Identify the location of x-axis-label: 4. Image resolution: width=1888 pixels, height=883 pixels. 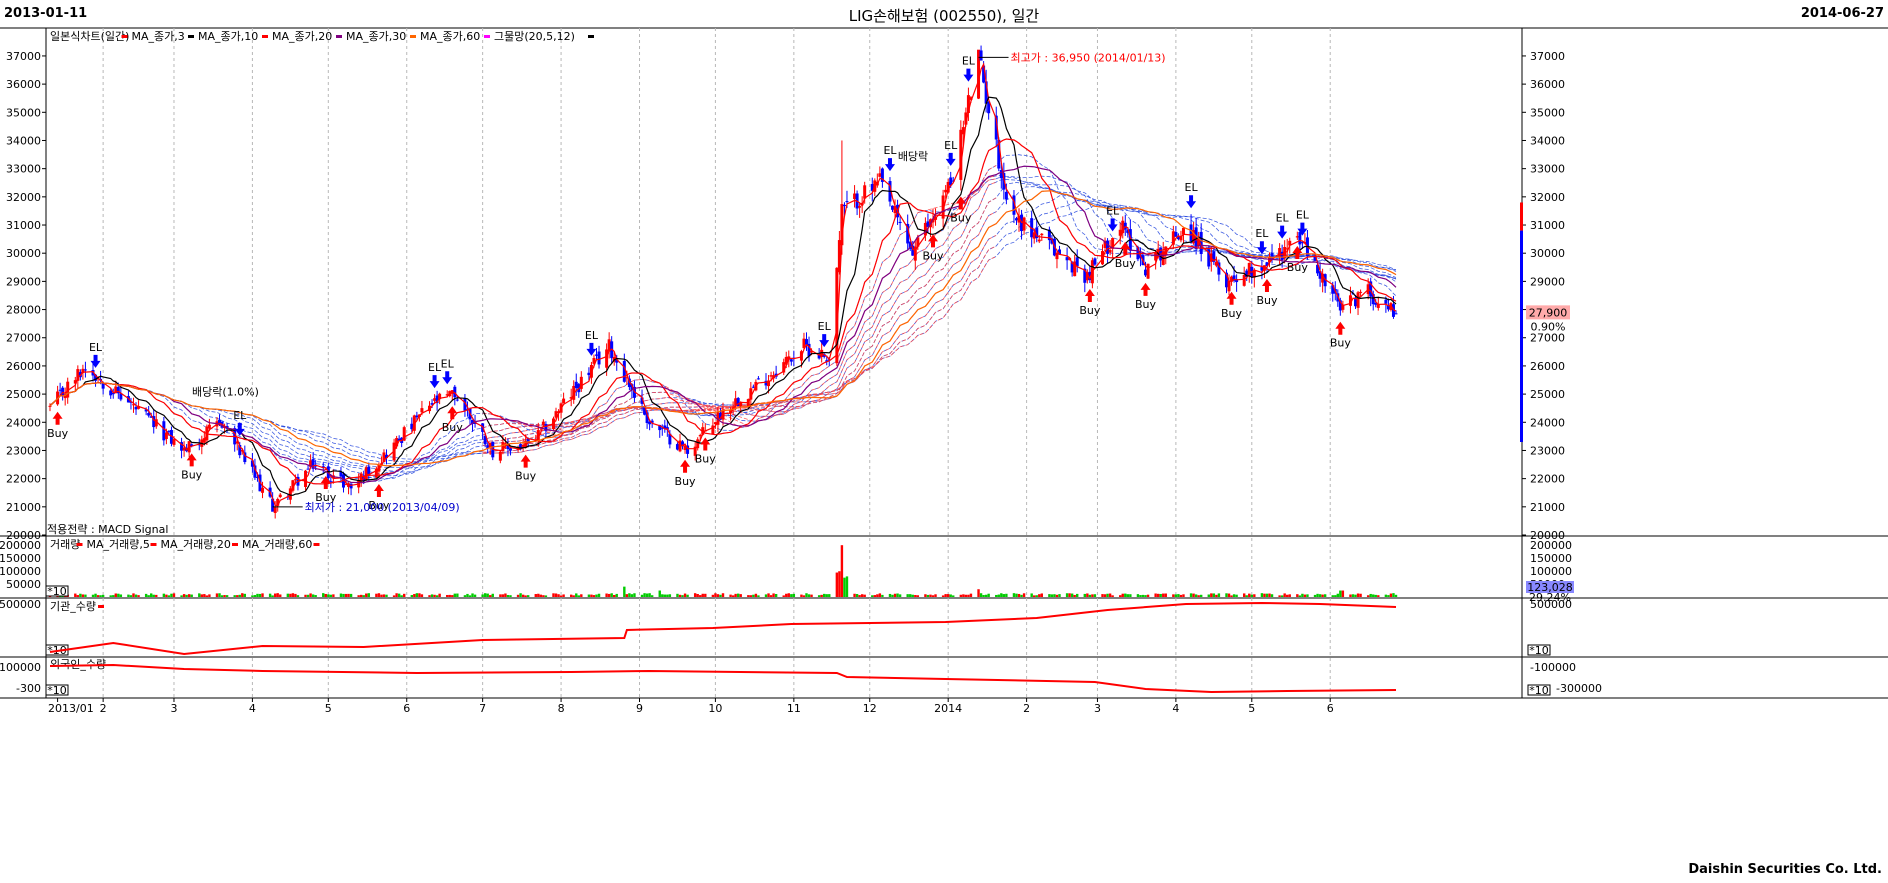
(252, 708).